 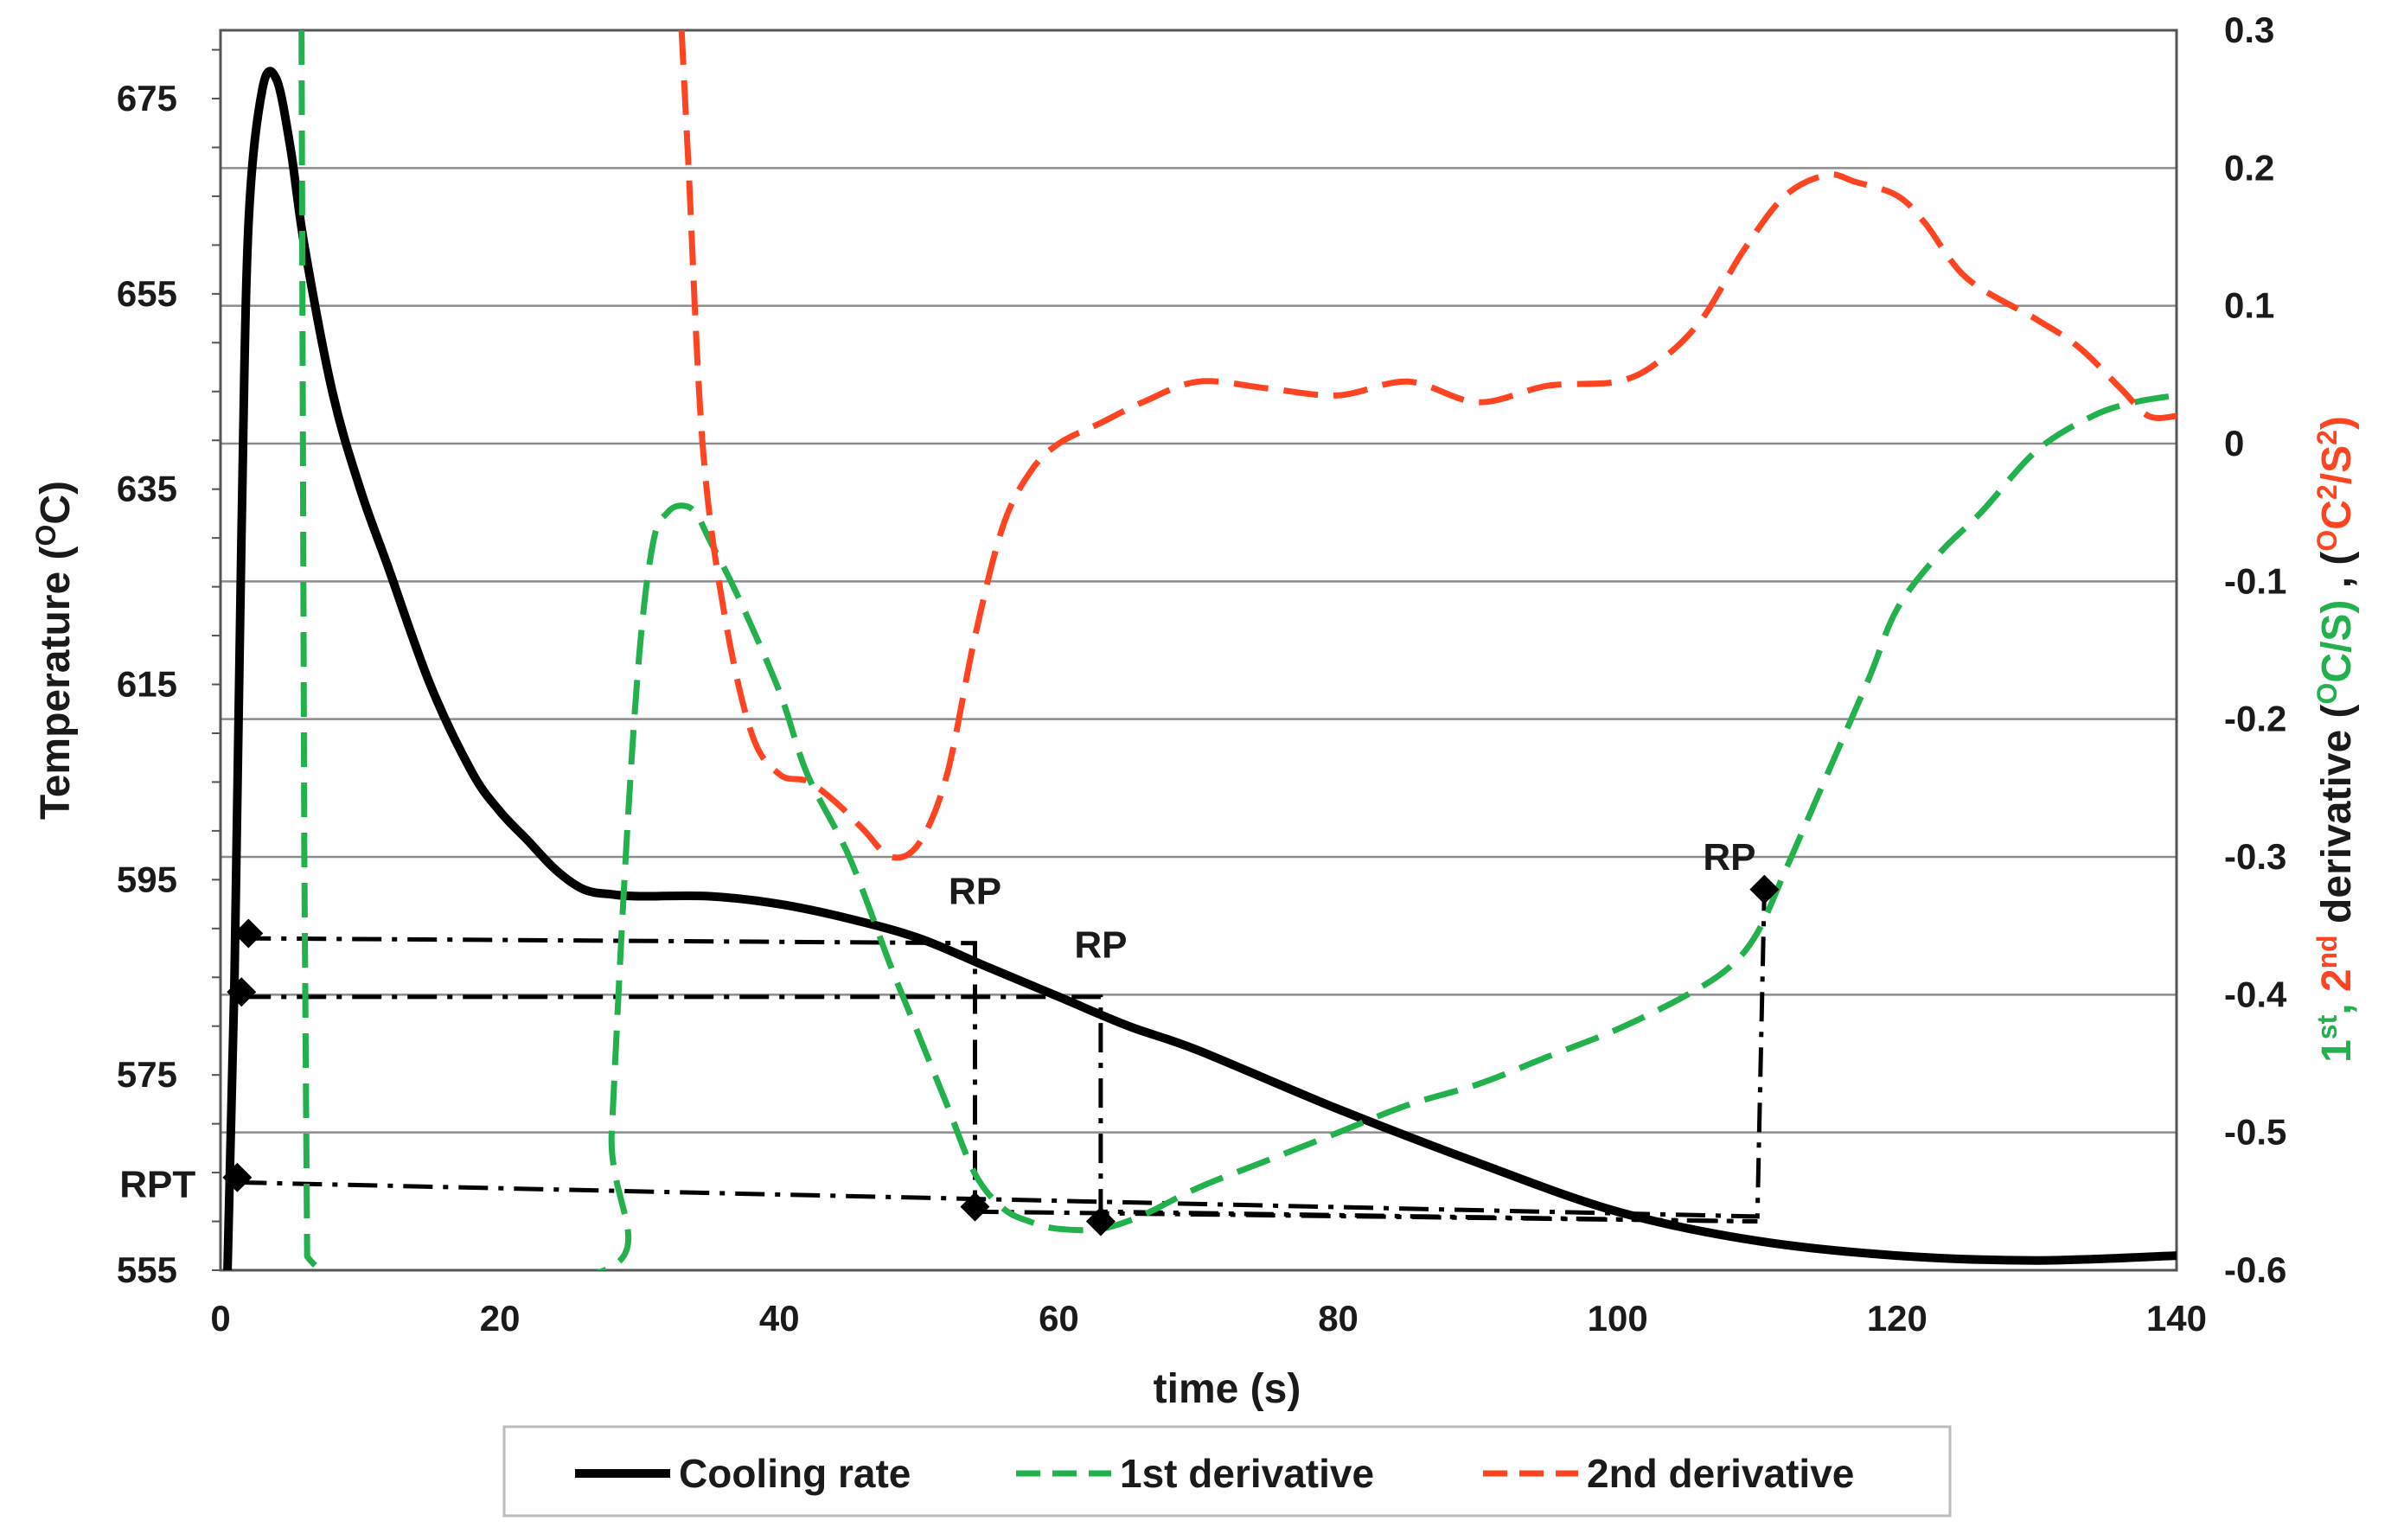 I want to click on y-tick-label: 615, so click(x=147, y=684).